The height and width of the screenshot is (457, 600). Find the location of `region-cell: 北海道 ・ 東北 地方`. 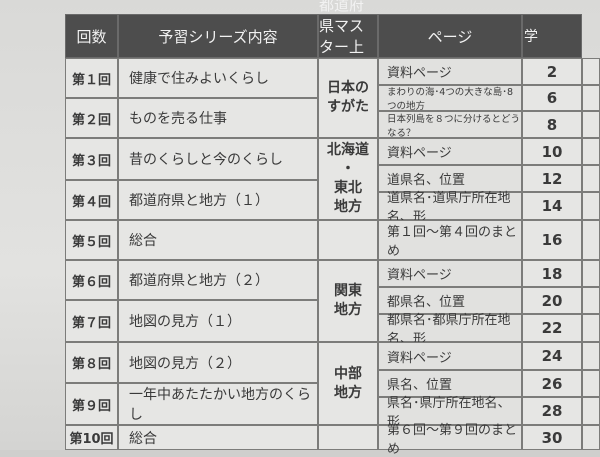

region-cell: 北海道 ・ 東北 地方 is located at coordinates (348, 179).